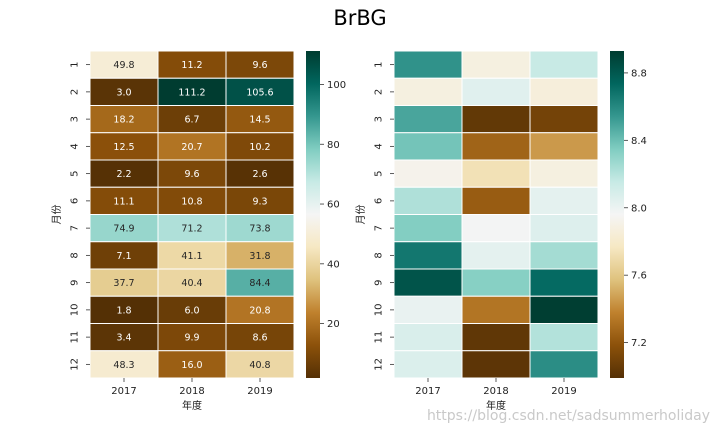 This screenshot has height=432, width=720. Describe the element at coordinates (191, 92) in the screenshot. I see `cell-annotation: 111.2` at that location.